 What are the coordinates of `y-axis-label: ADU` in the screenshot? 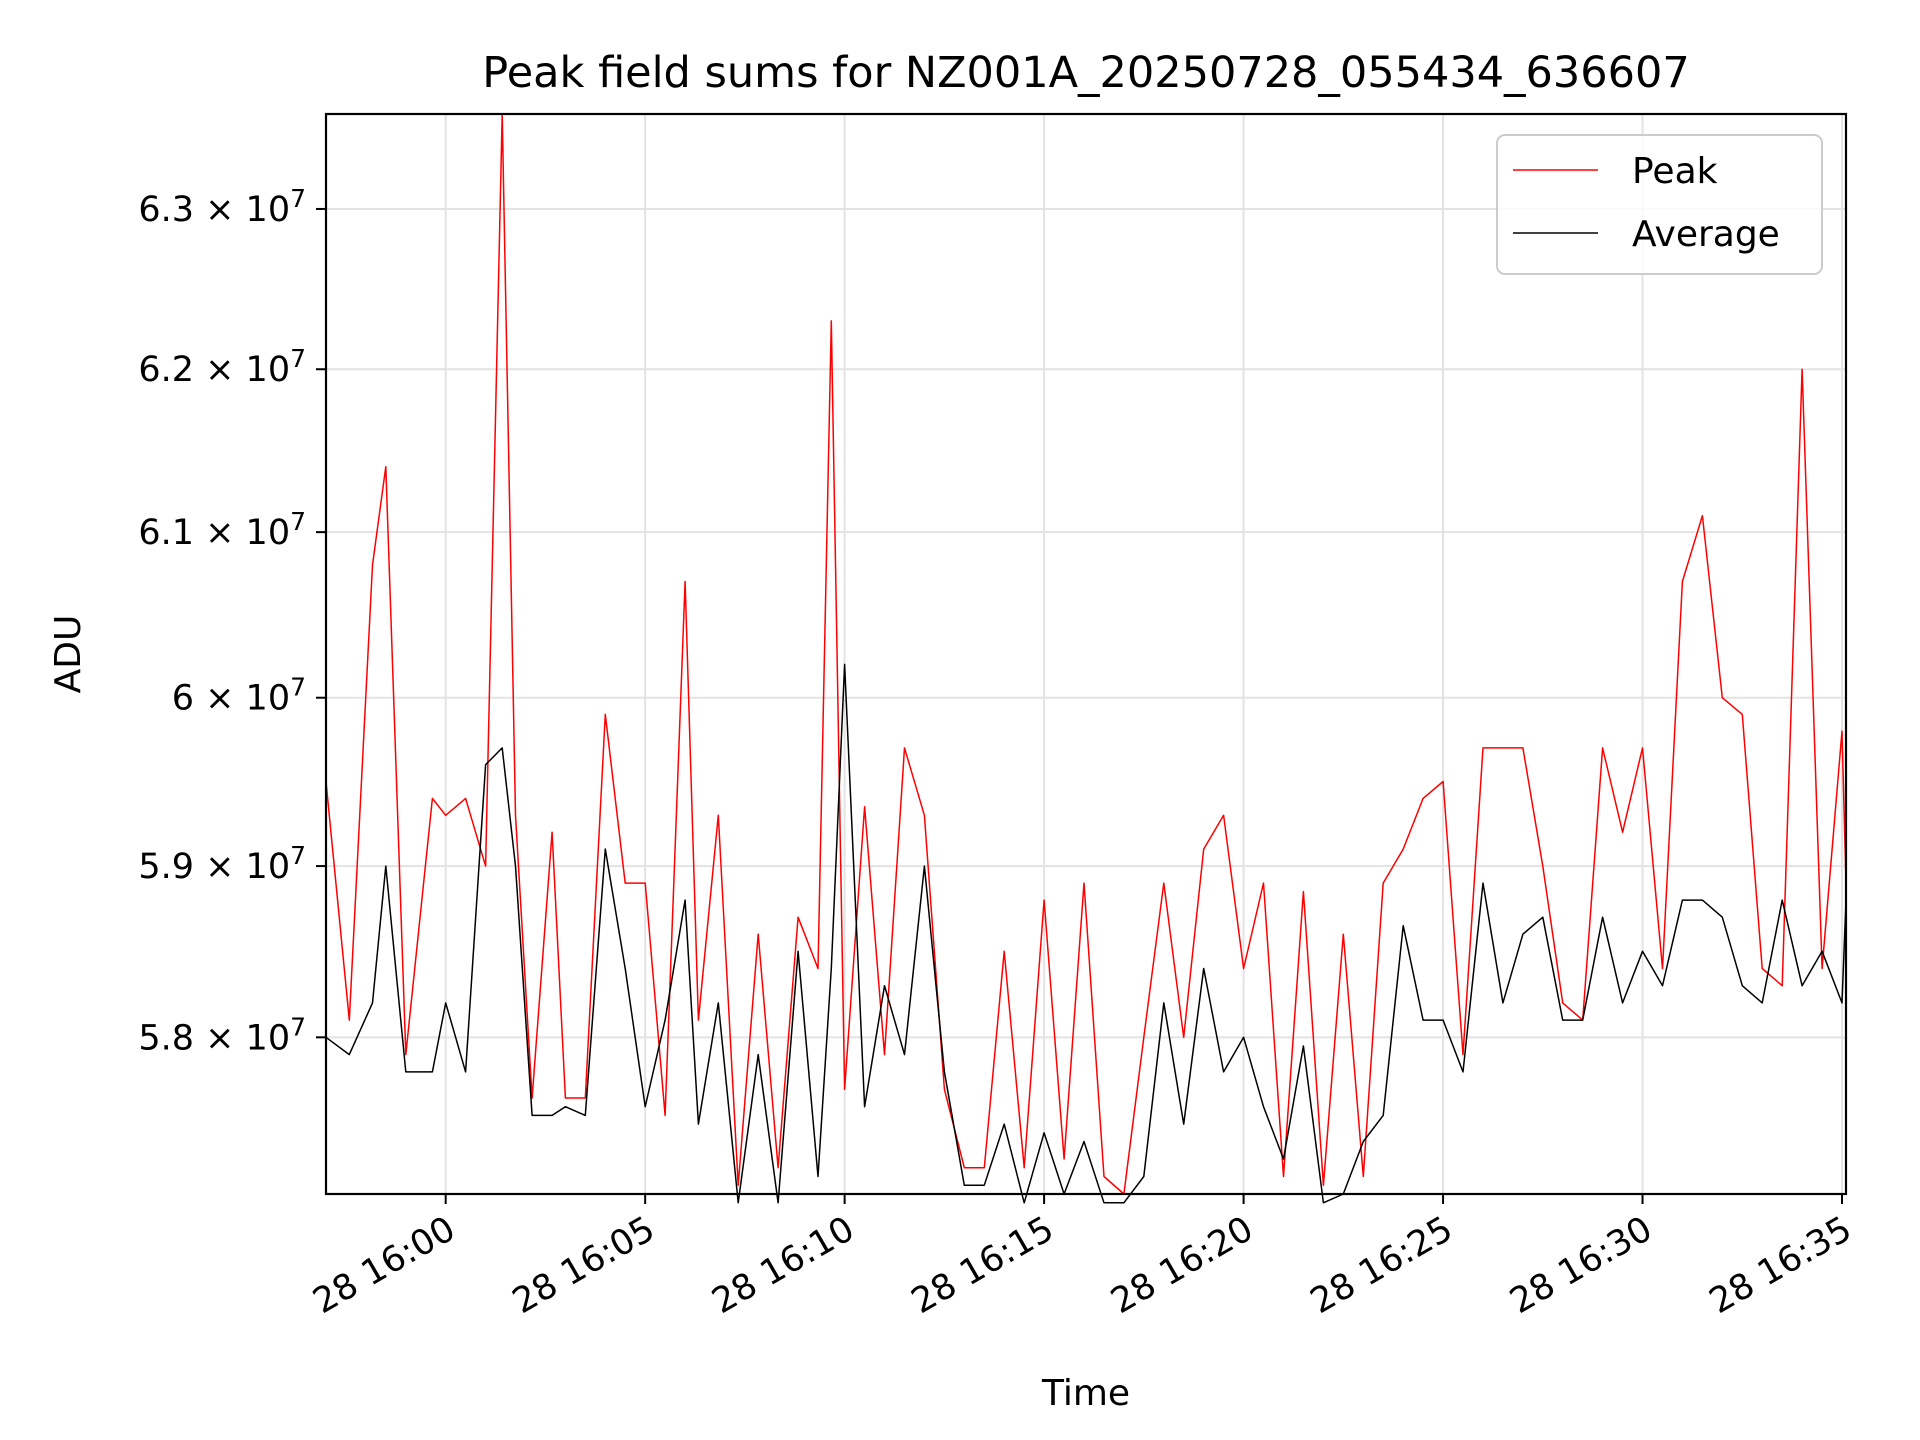 It's located at (68, 654).